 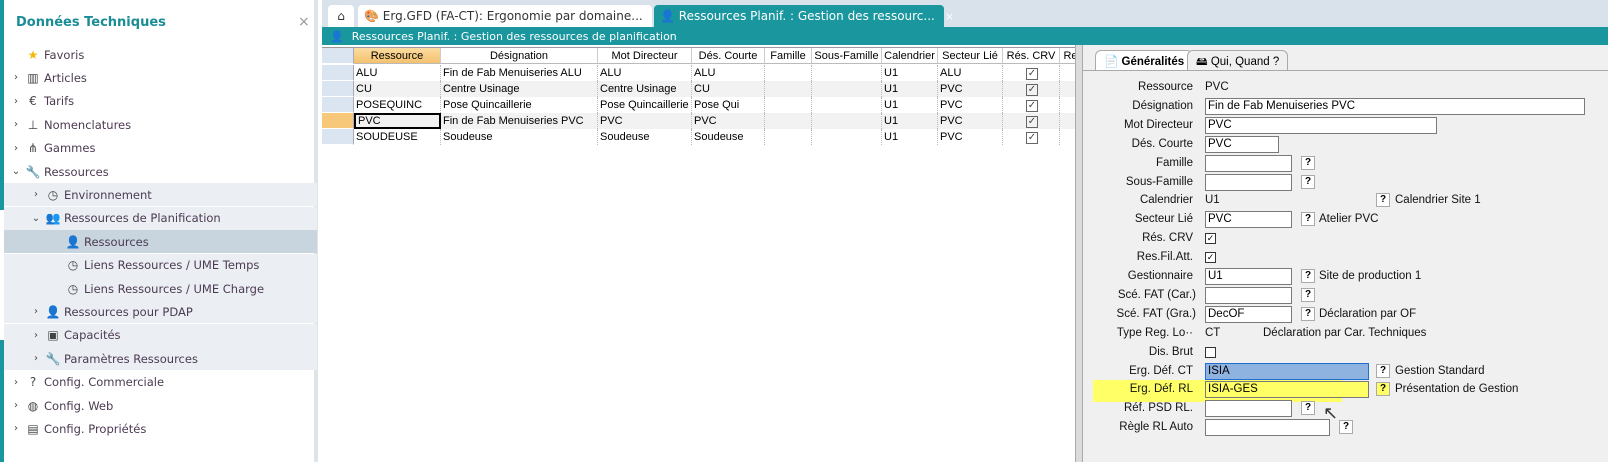 What do you see at coordinates (160, 428) in the screenshot?
I see `sidebar-item-config-propri-t-s: › ▤ Config. Propriétés` at bounding box center [160, 428].